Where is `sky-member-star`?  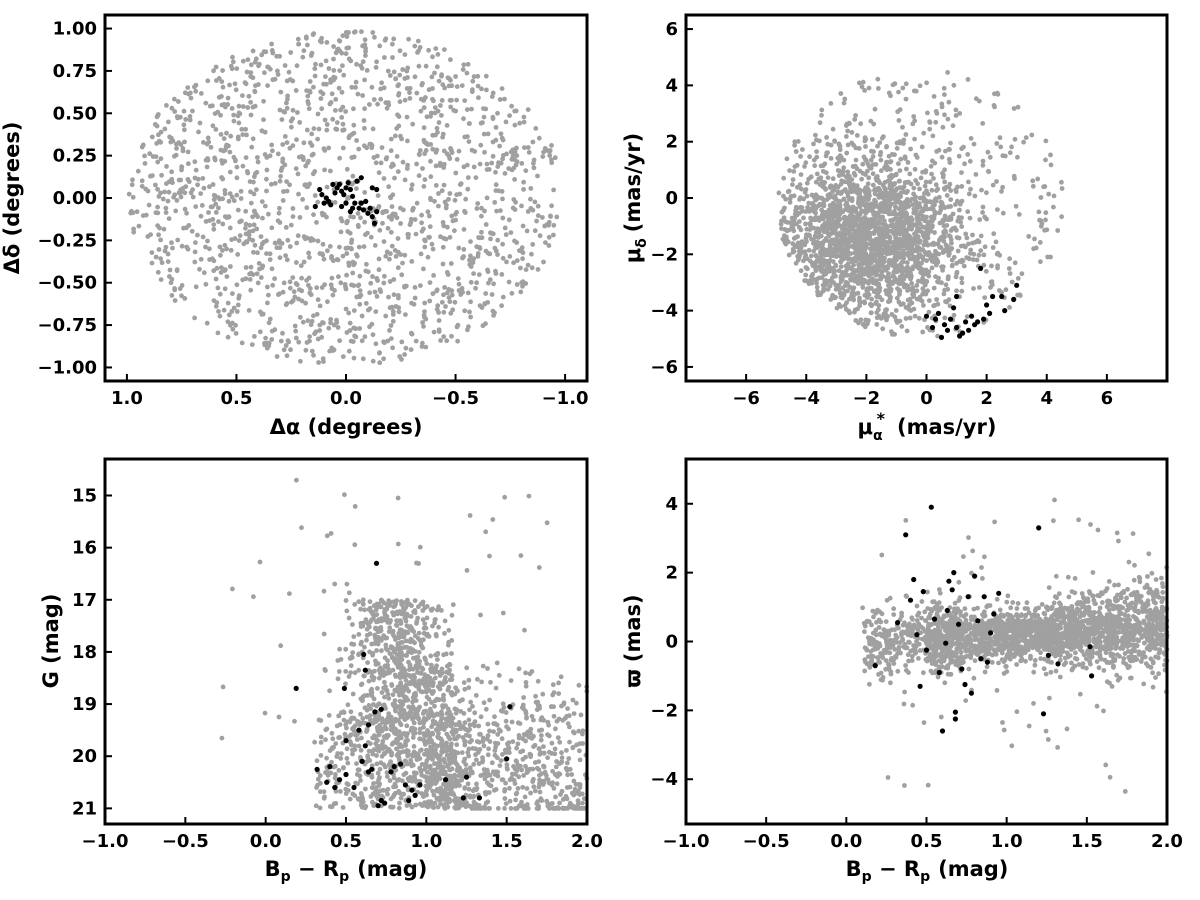 sky-member-star is located at coordinates (346, 203).